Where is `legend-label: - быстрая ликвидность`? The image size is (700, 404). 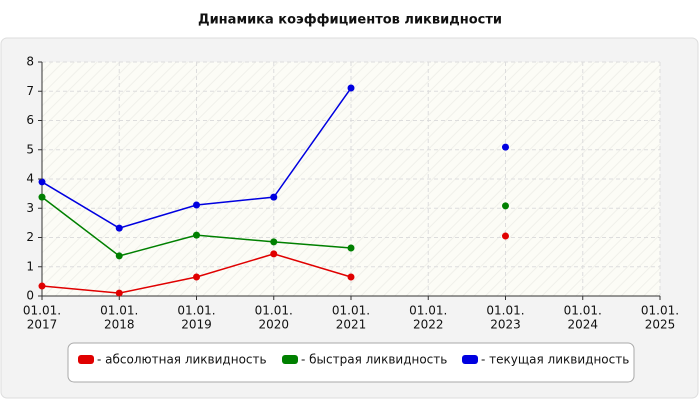
legend-label: - быстрая ликвидность is located at coordinates (374, 360).